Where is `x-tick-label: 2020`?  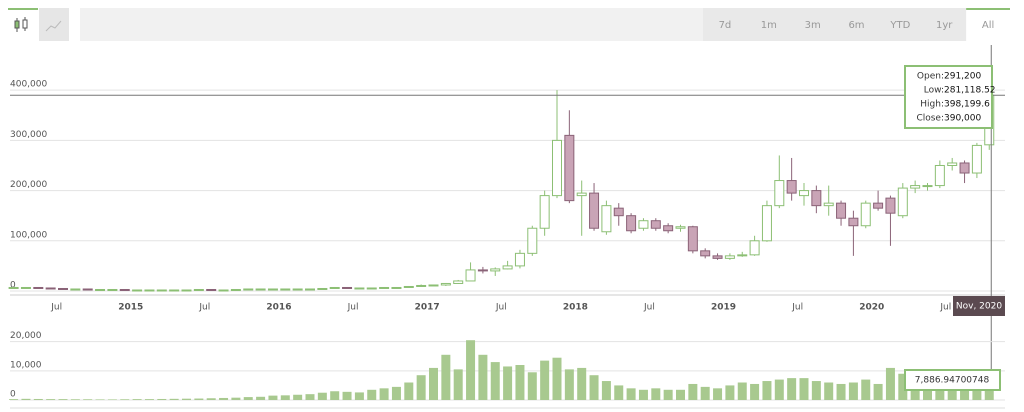 x-tick-label: 2020 is located at coordinates (871, 308).